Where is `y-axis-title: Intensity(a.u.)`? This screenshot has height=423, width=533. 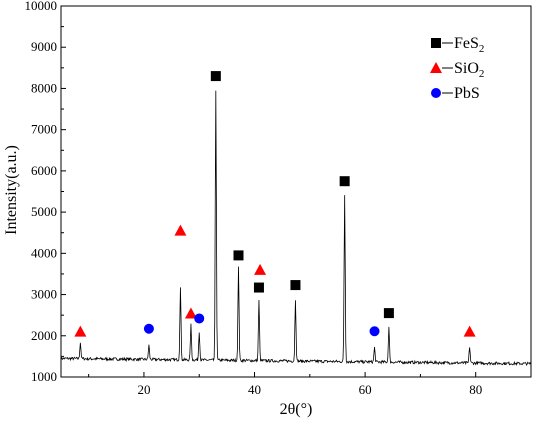 y-axis-title: Intensity(a.u.) is located at coordinates (11, 190).